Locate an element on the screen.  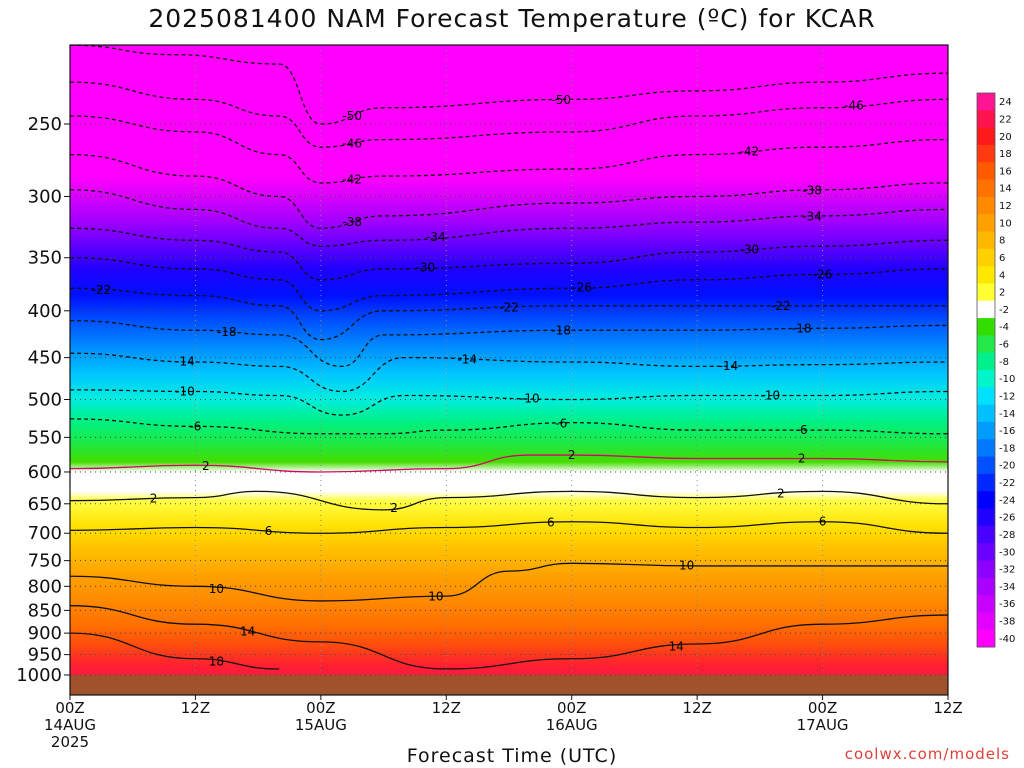
y-tick-label: 950 is located at coordinates (45, 655).